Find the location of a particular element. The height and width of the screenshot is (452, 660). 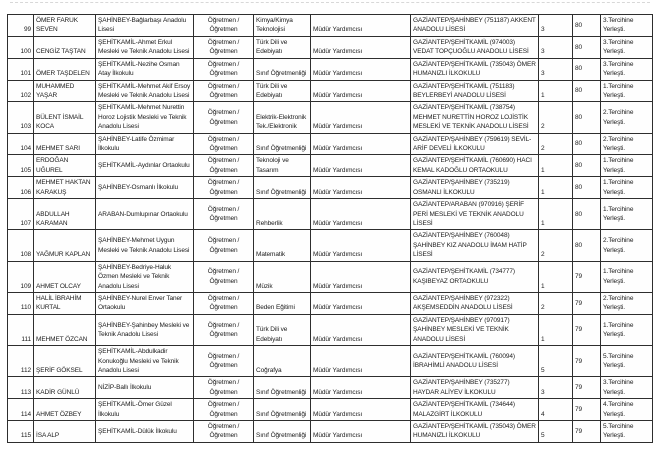

subject-branch-cell: Elektrik-Elektronik Tek./Elektronik is located at coordinates (282, 117).